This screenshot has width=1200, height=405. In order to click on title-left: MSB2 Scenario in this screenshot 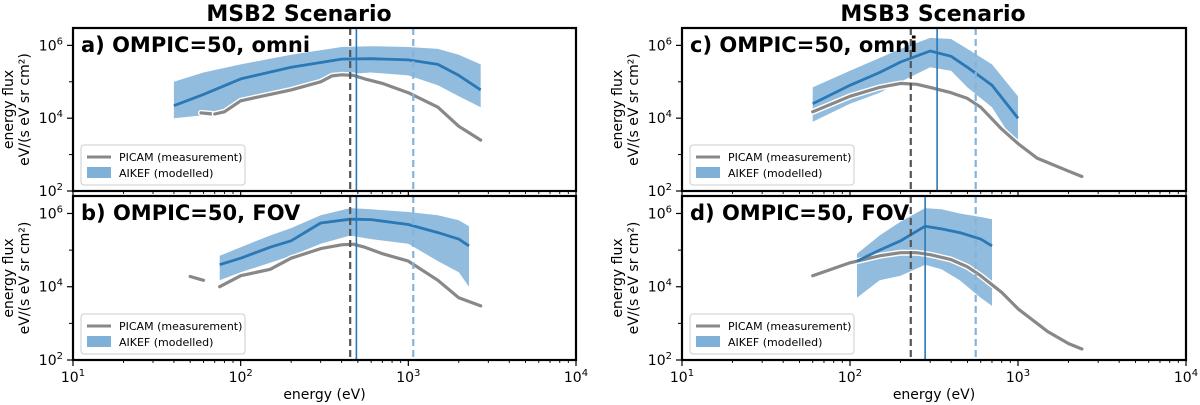, I will do `click(298, 14)`.